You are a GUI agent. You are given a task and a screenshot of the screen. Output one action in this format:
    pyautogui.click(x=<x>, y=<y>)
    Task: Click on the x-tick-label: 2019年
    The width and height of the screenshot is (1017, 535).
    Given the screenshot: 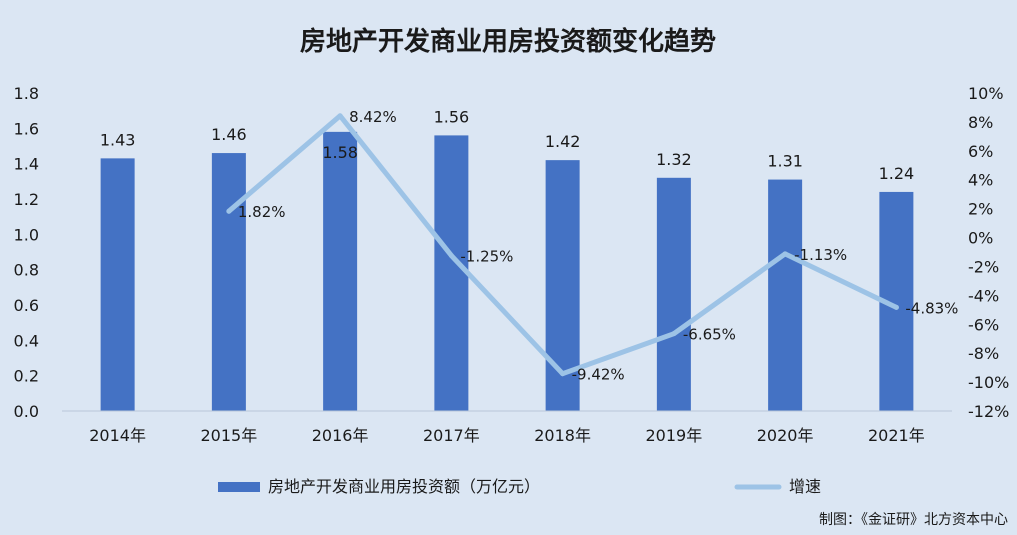 What is the action you would take?
    pyautogui.click(x=674, y=435)
    